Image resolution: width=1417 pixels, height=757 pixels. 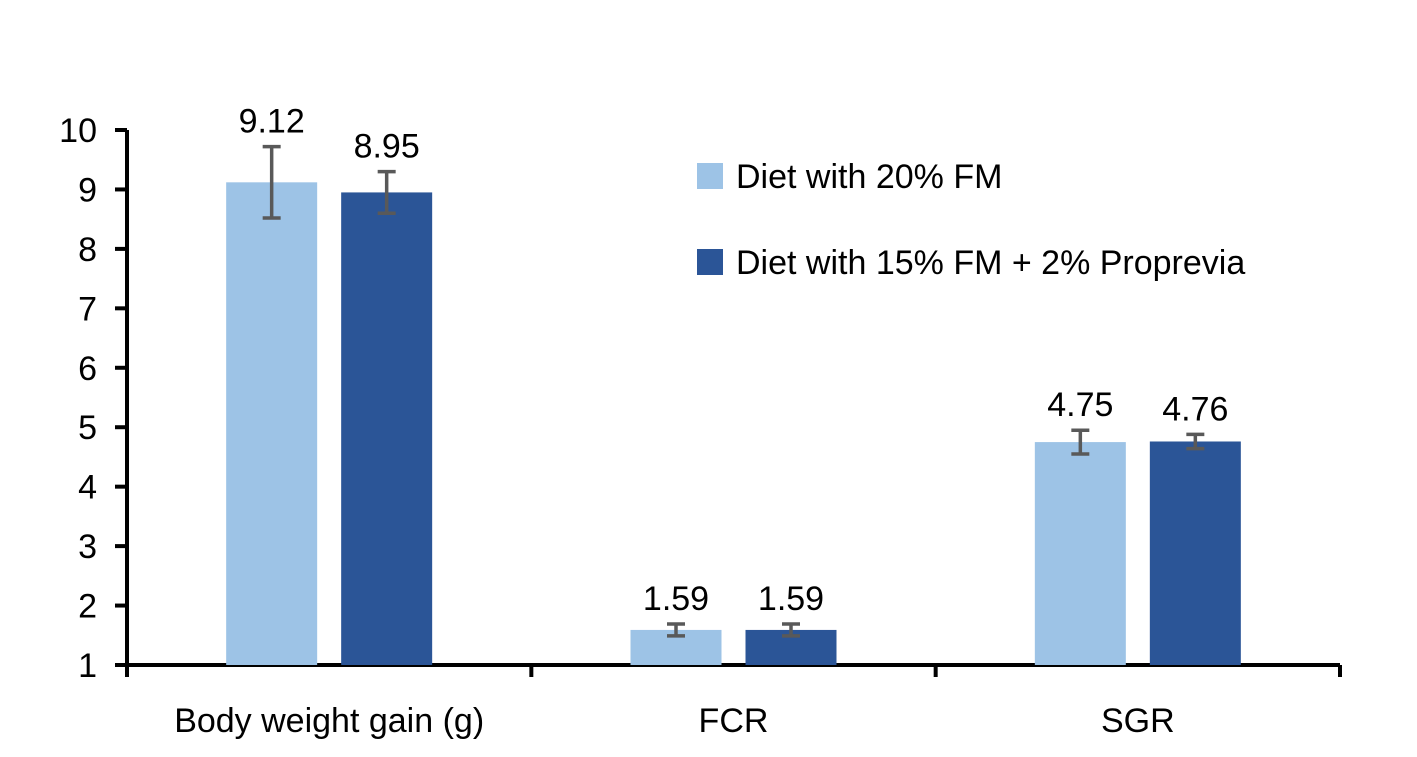 I want to click on y-tick-label: 8, so click(x=87, y=250).